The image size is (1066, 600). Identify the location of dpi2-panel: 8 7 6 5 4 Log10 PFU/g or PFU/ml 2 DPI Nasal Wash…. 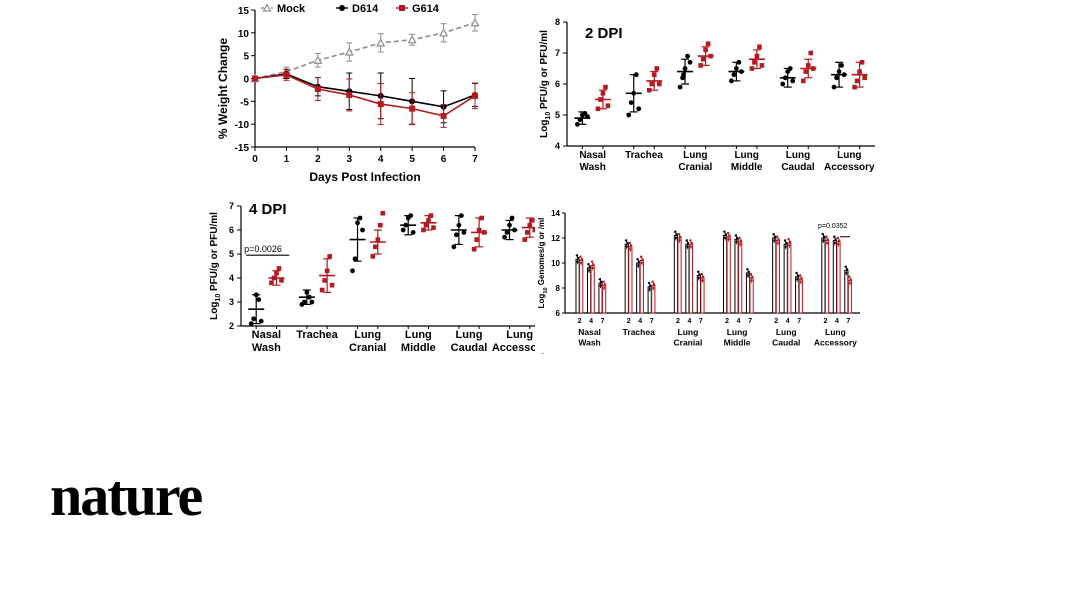
(707, 99).